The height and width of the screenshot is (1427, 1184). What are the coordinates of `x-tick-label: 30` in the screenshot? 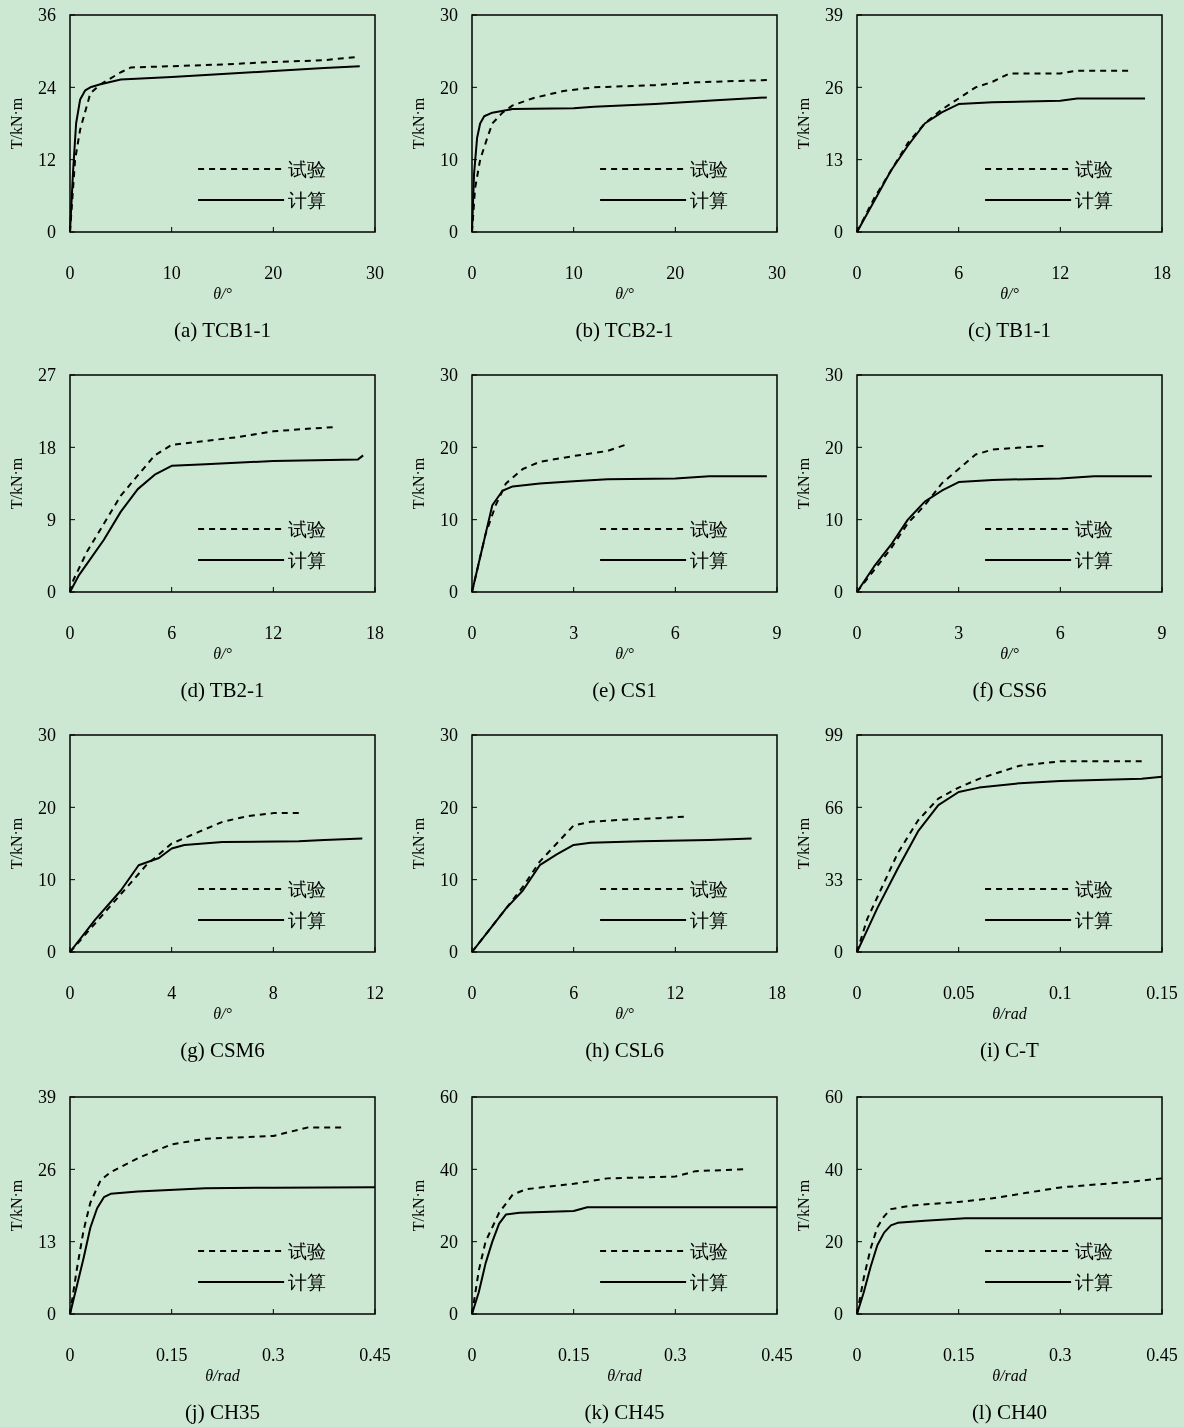 It's located at (375, 273).